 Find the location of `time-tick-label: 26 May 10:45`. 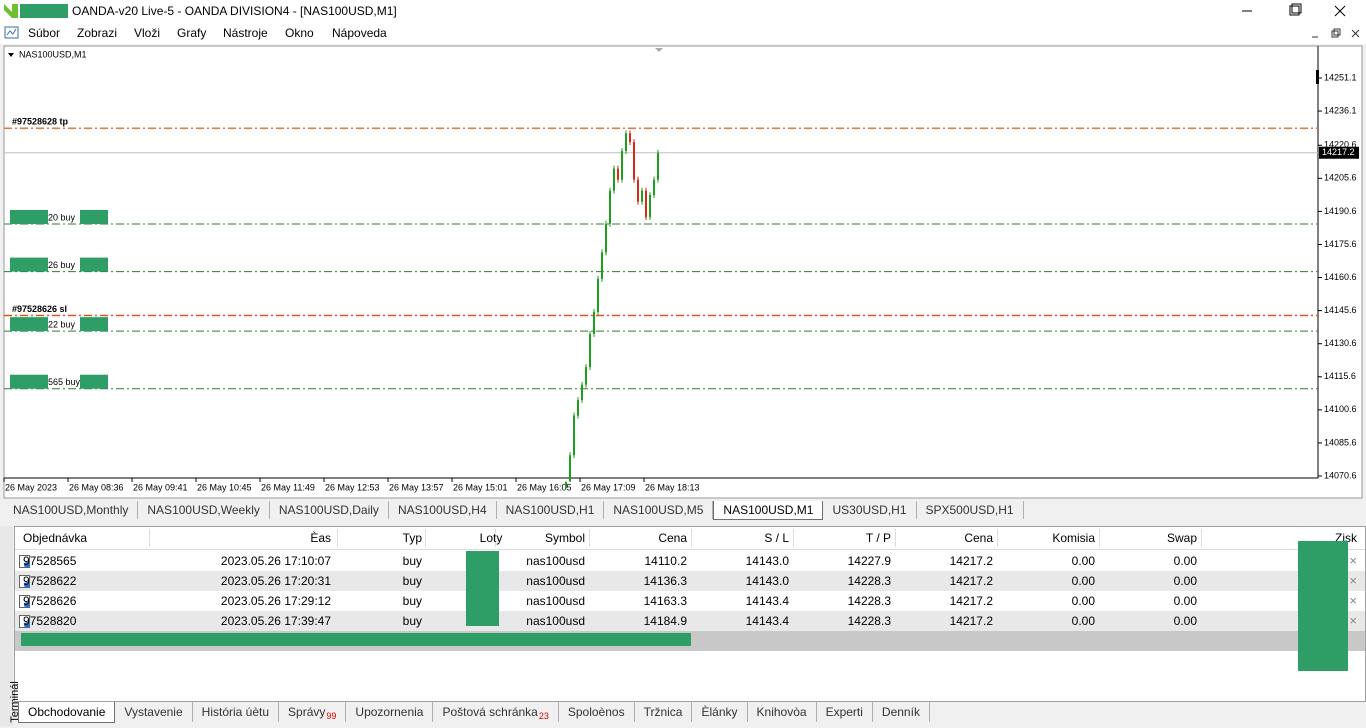

time-tick-label: 26 May 10:45 is located at coordinates (224, 487).